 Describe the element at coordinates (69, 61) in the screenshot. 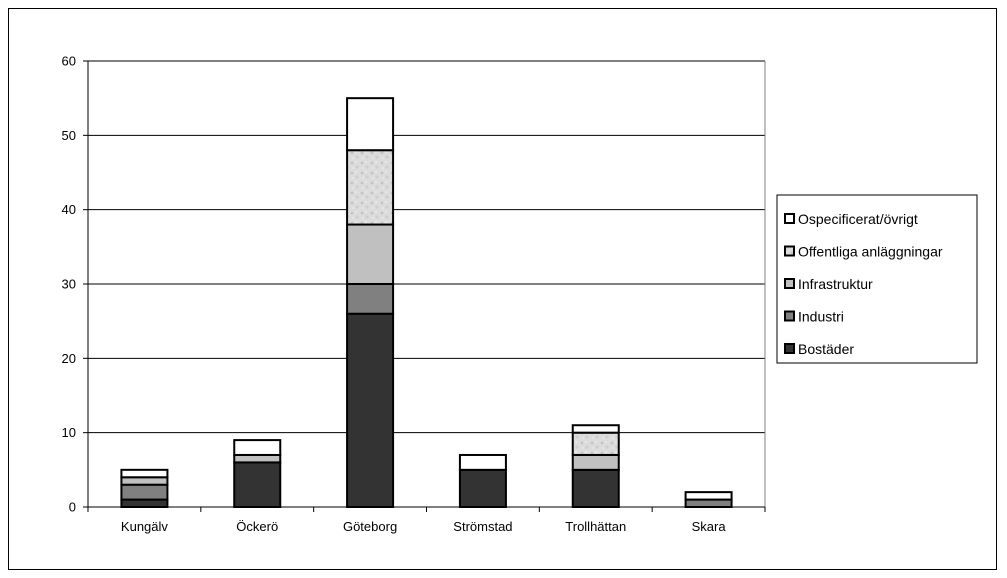

I see `y-tick-label: 60` at that location.